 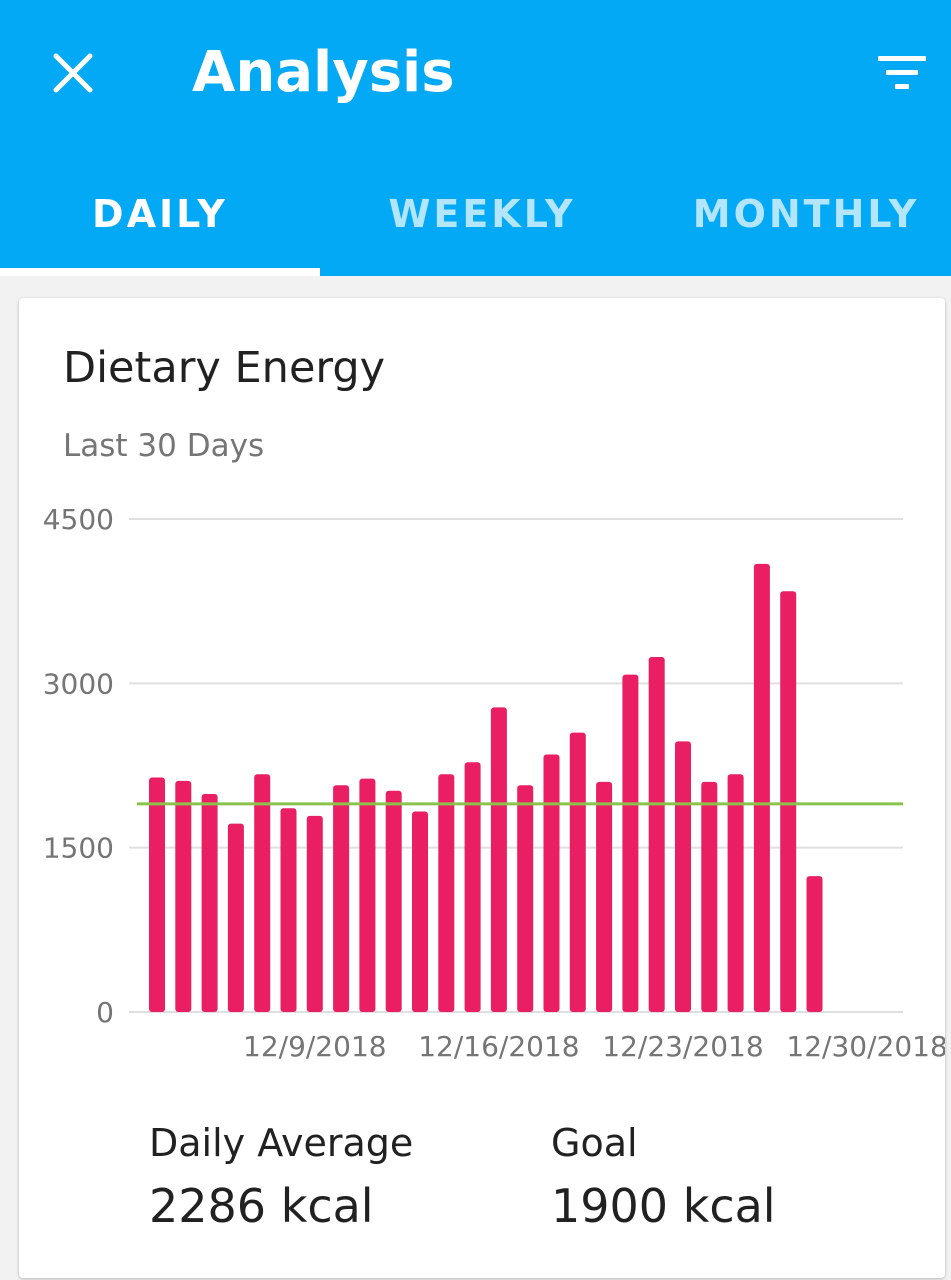 I want to click on filter-button, so click(x=902, y=73).